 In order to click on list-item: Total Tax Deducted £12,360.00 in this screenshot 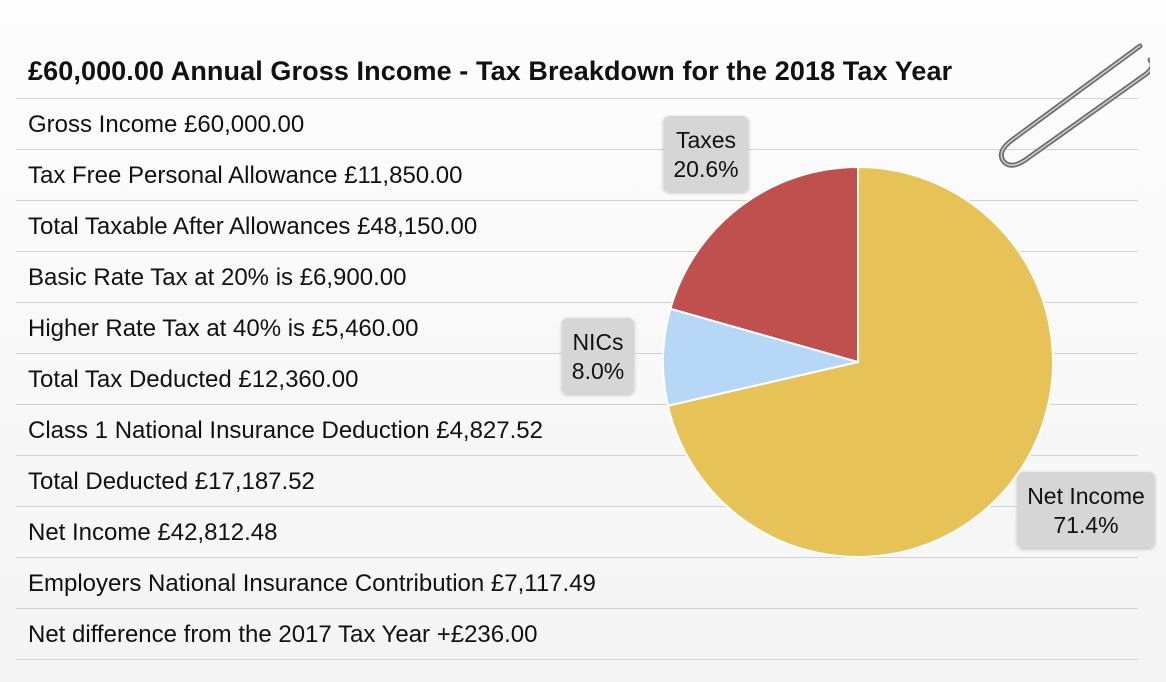, I will do `click(577, 379)`.